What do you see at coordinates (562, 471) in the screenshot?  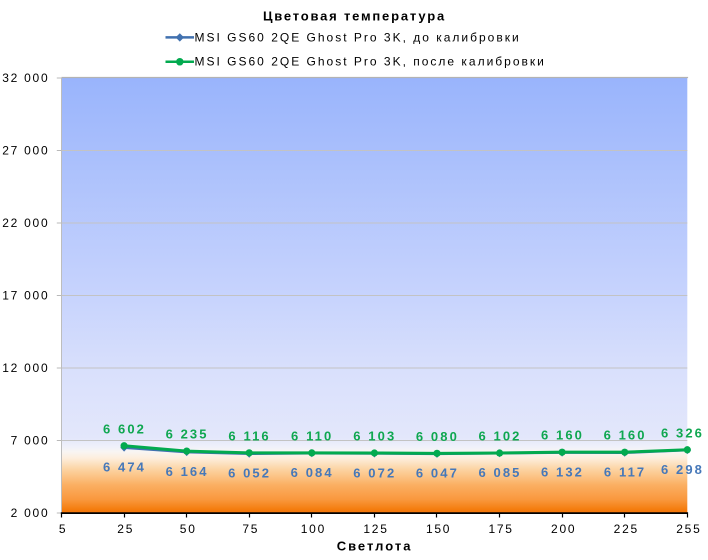 I see `svg-text: 6 132` at bounding box center [562, 471].